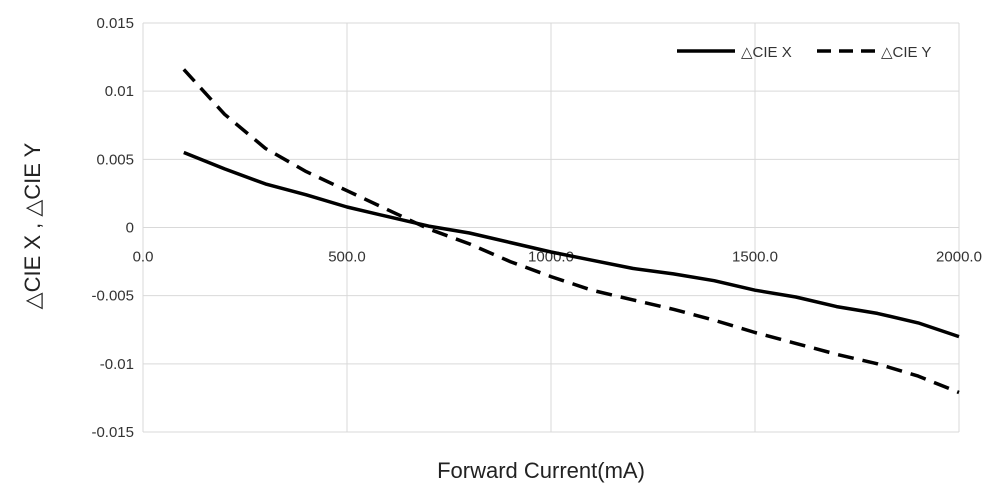 The width and height of the screenshot is (998, 488). What do you see at coordinates (959, 257) in the screenshot?
I see `x-tick-label: 2000.0` at bounding box center [959, 257].